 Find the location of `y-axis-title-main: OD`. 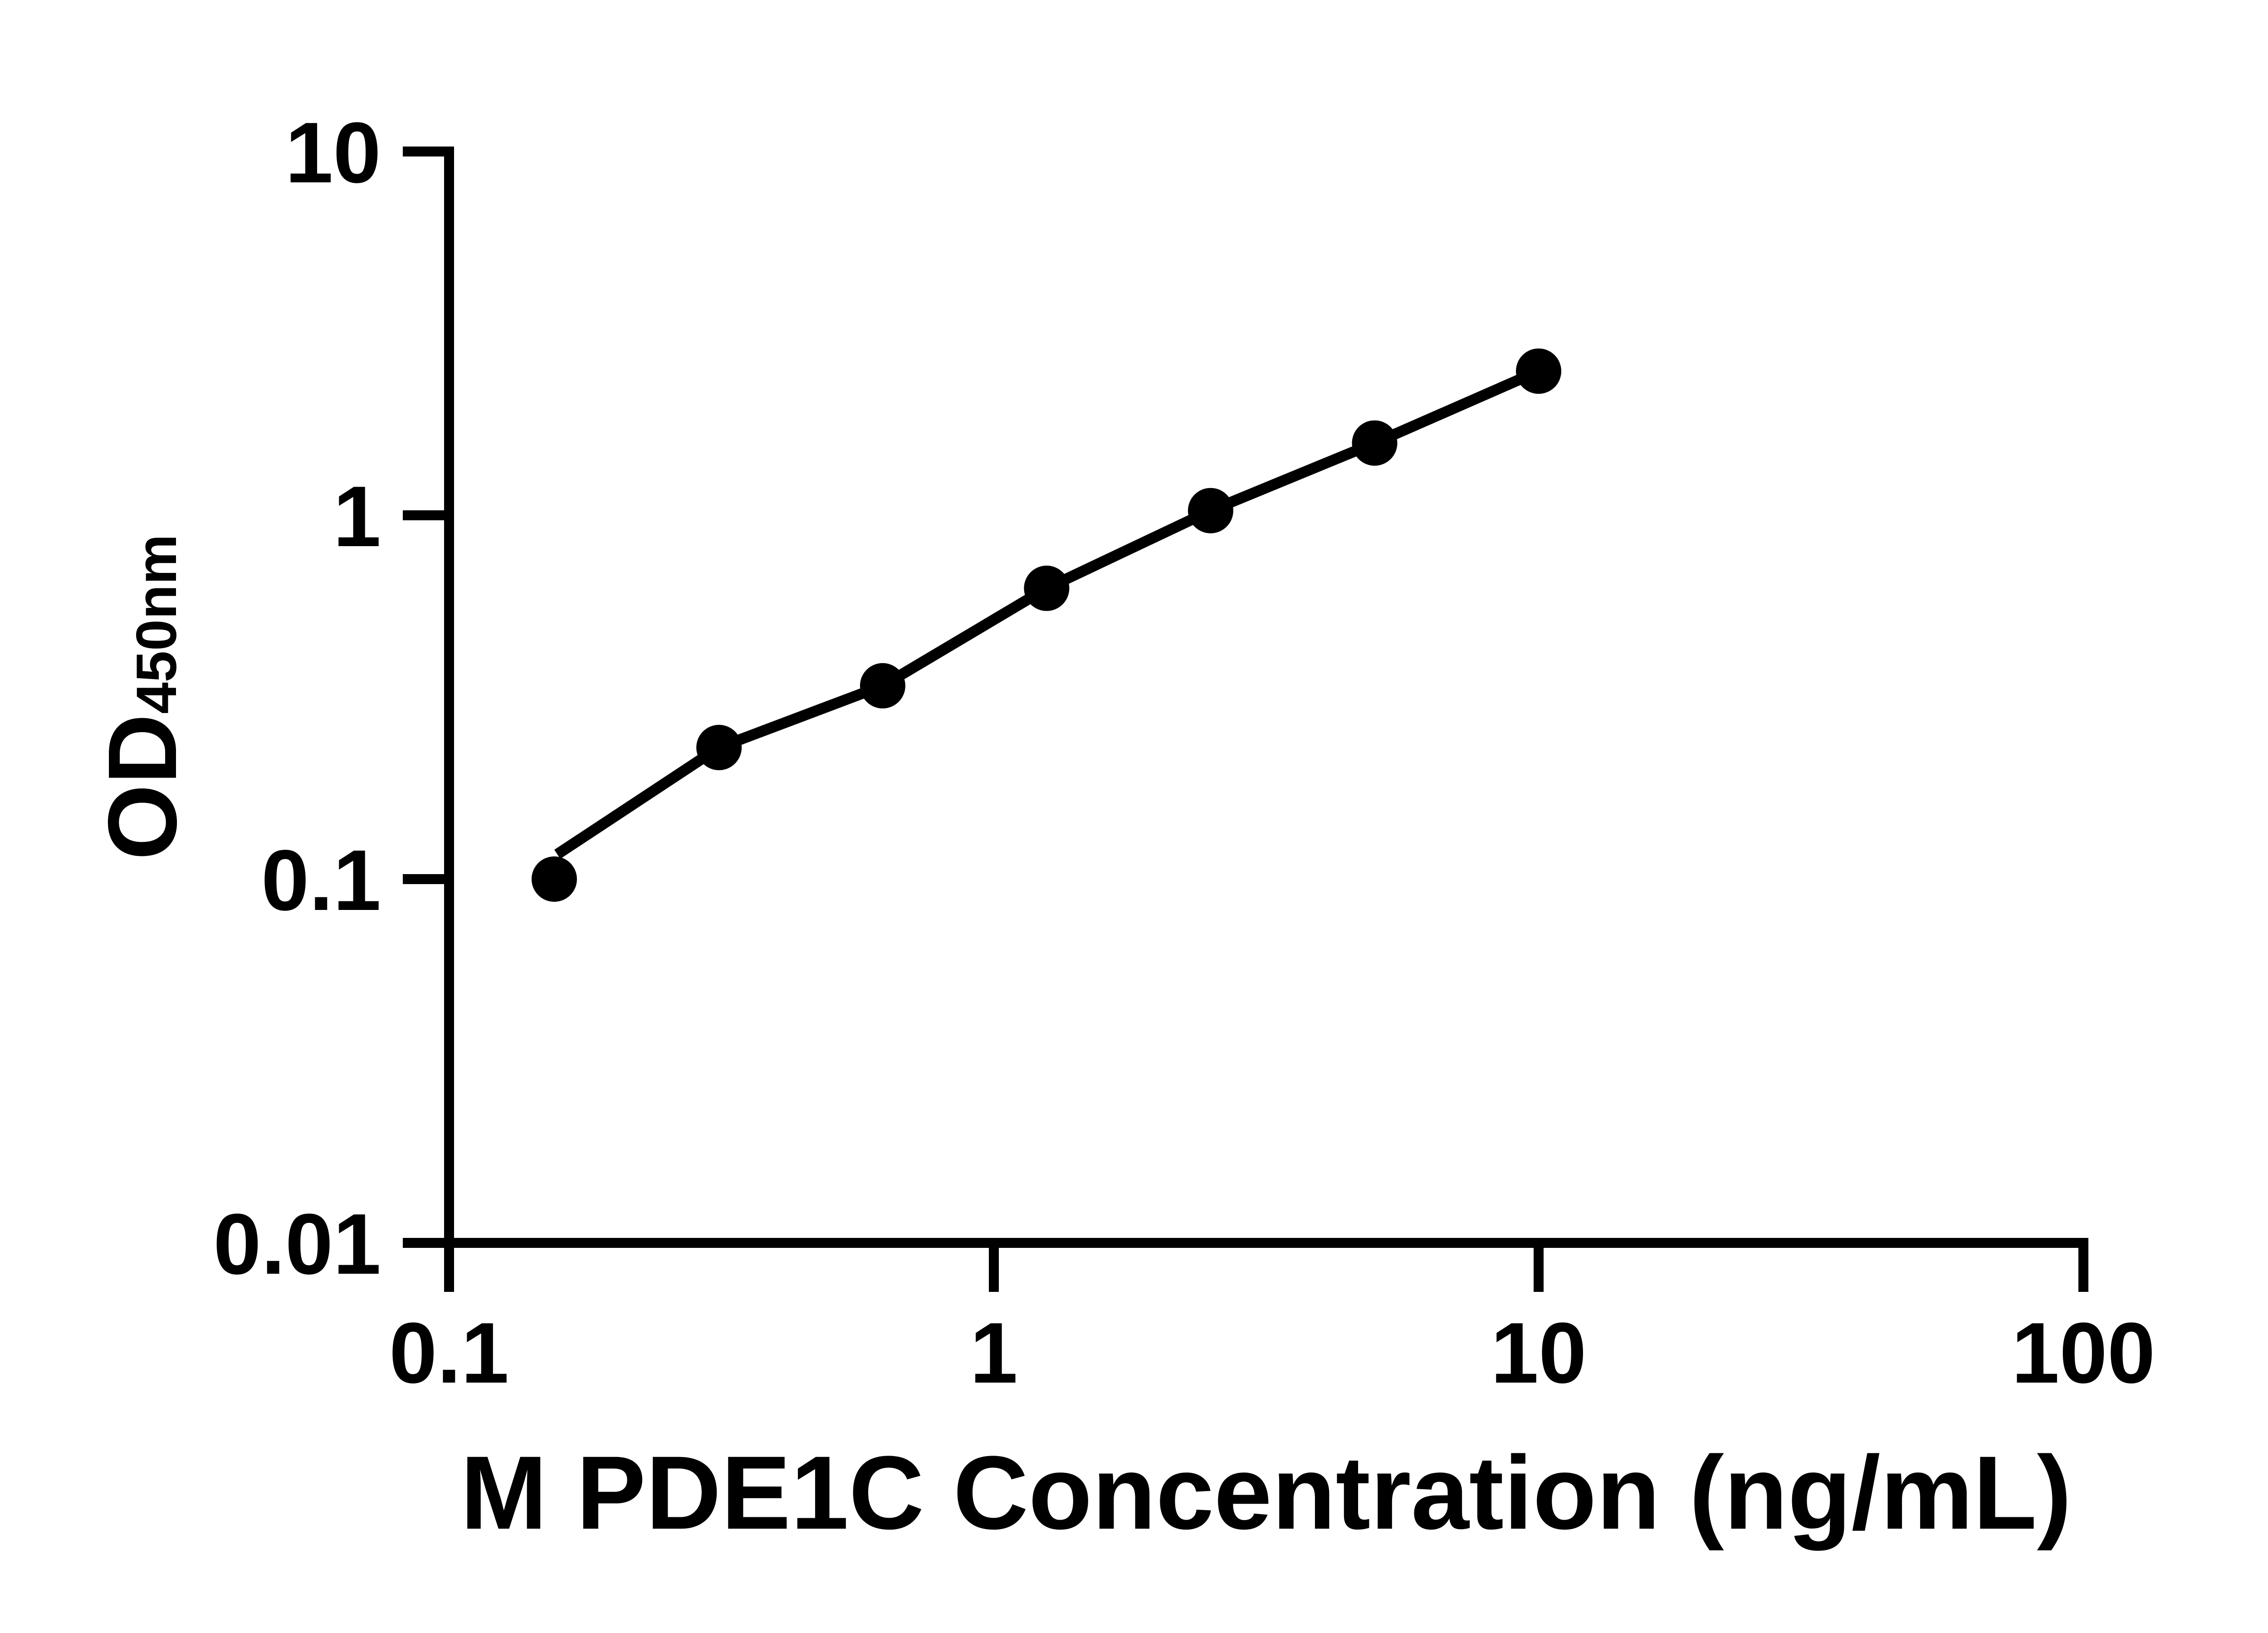

y-axis-title-main: OD is located at coordinates (143, 787).